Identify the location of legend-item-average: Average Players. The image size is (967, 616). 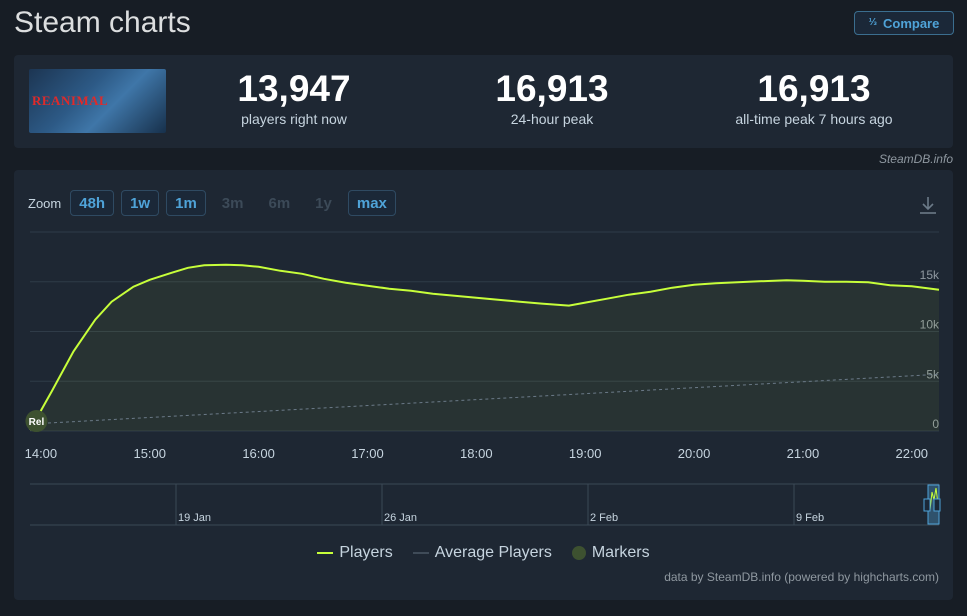
(482, 553).